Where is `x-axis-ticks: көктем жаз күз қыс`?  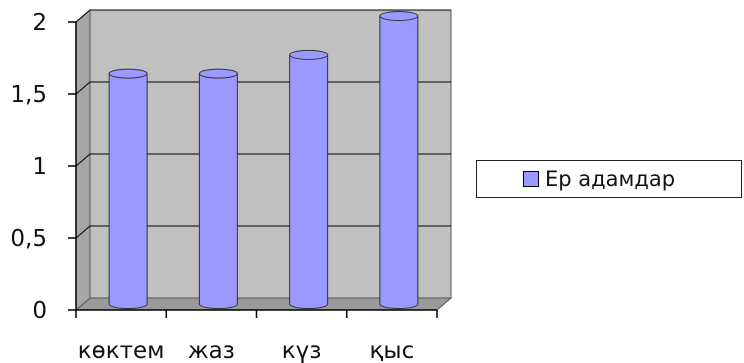
x-axis-ticks: көктем жаз күз қыс is located at coordinates (256, 336).